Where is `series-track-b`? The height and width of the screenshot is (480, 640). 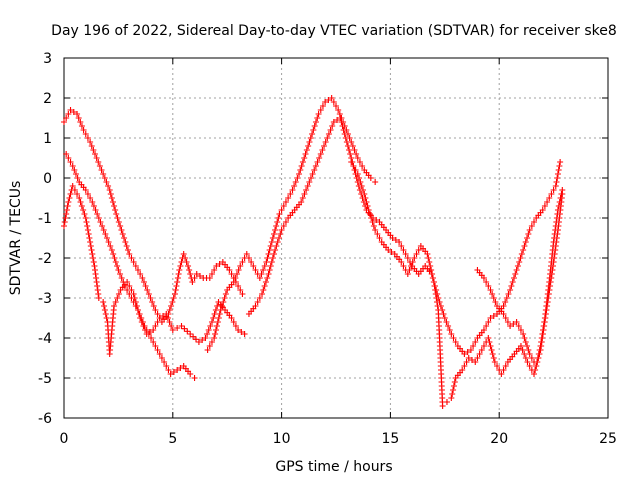 series-track-b is located at coordinates (130, 266).